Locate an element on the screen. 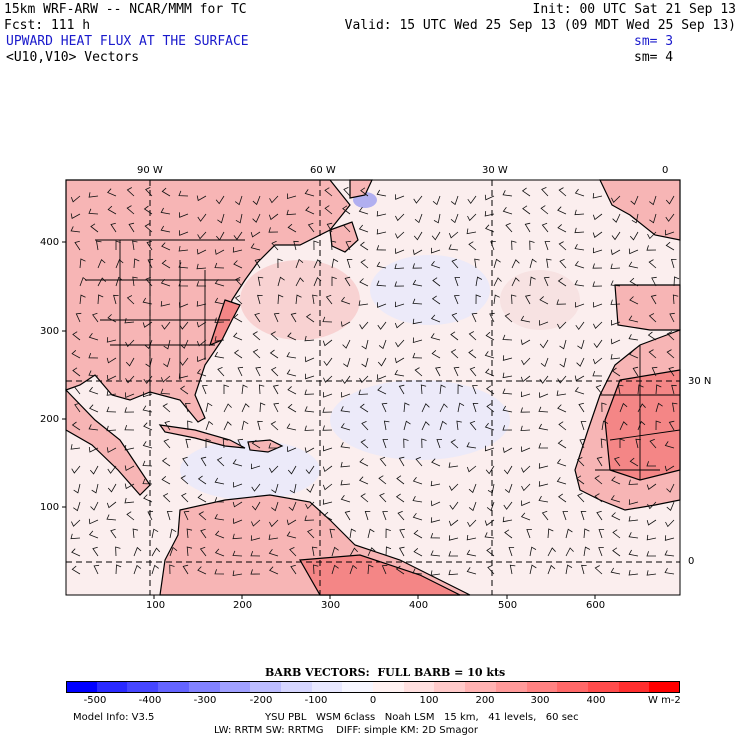 This screenshot has width=740, height=740. cb-label-200: 200 is located at coordinates (485, 700).